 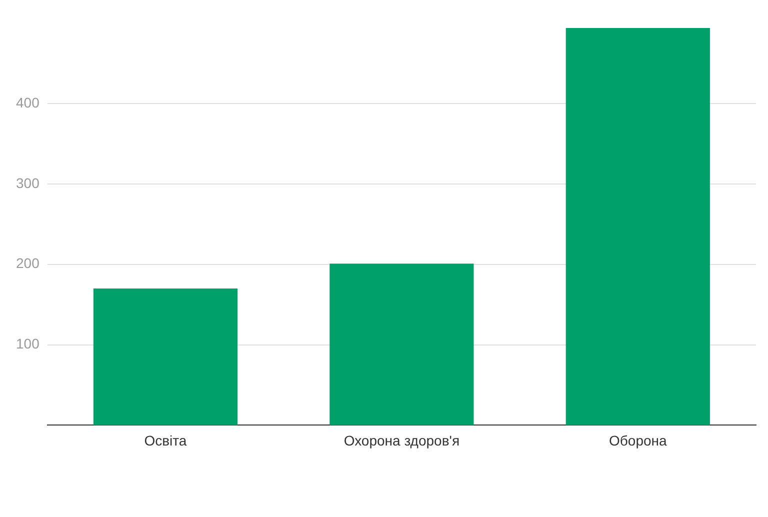 I want to click on y-tick-label: 200, so click(x=28, y=263).